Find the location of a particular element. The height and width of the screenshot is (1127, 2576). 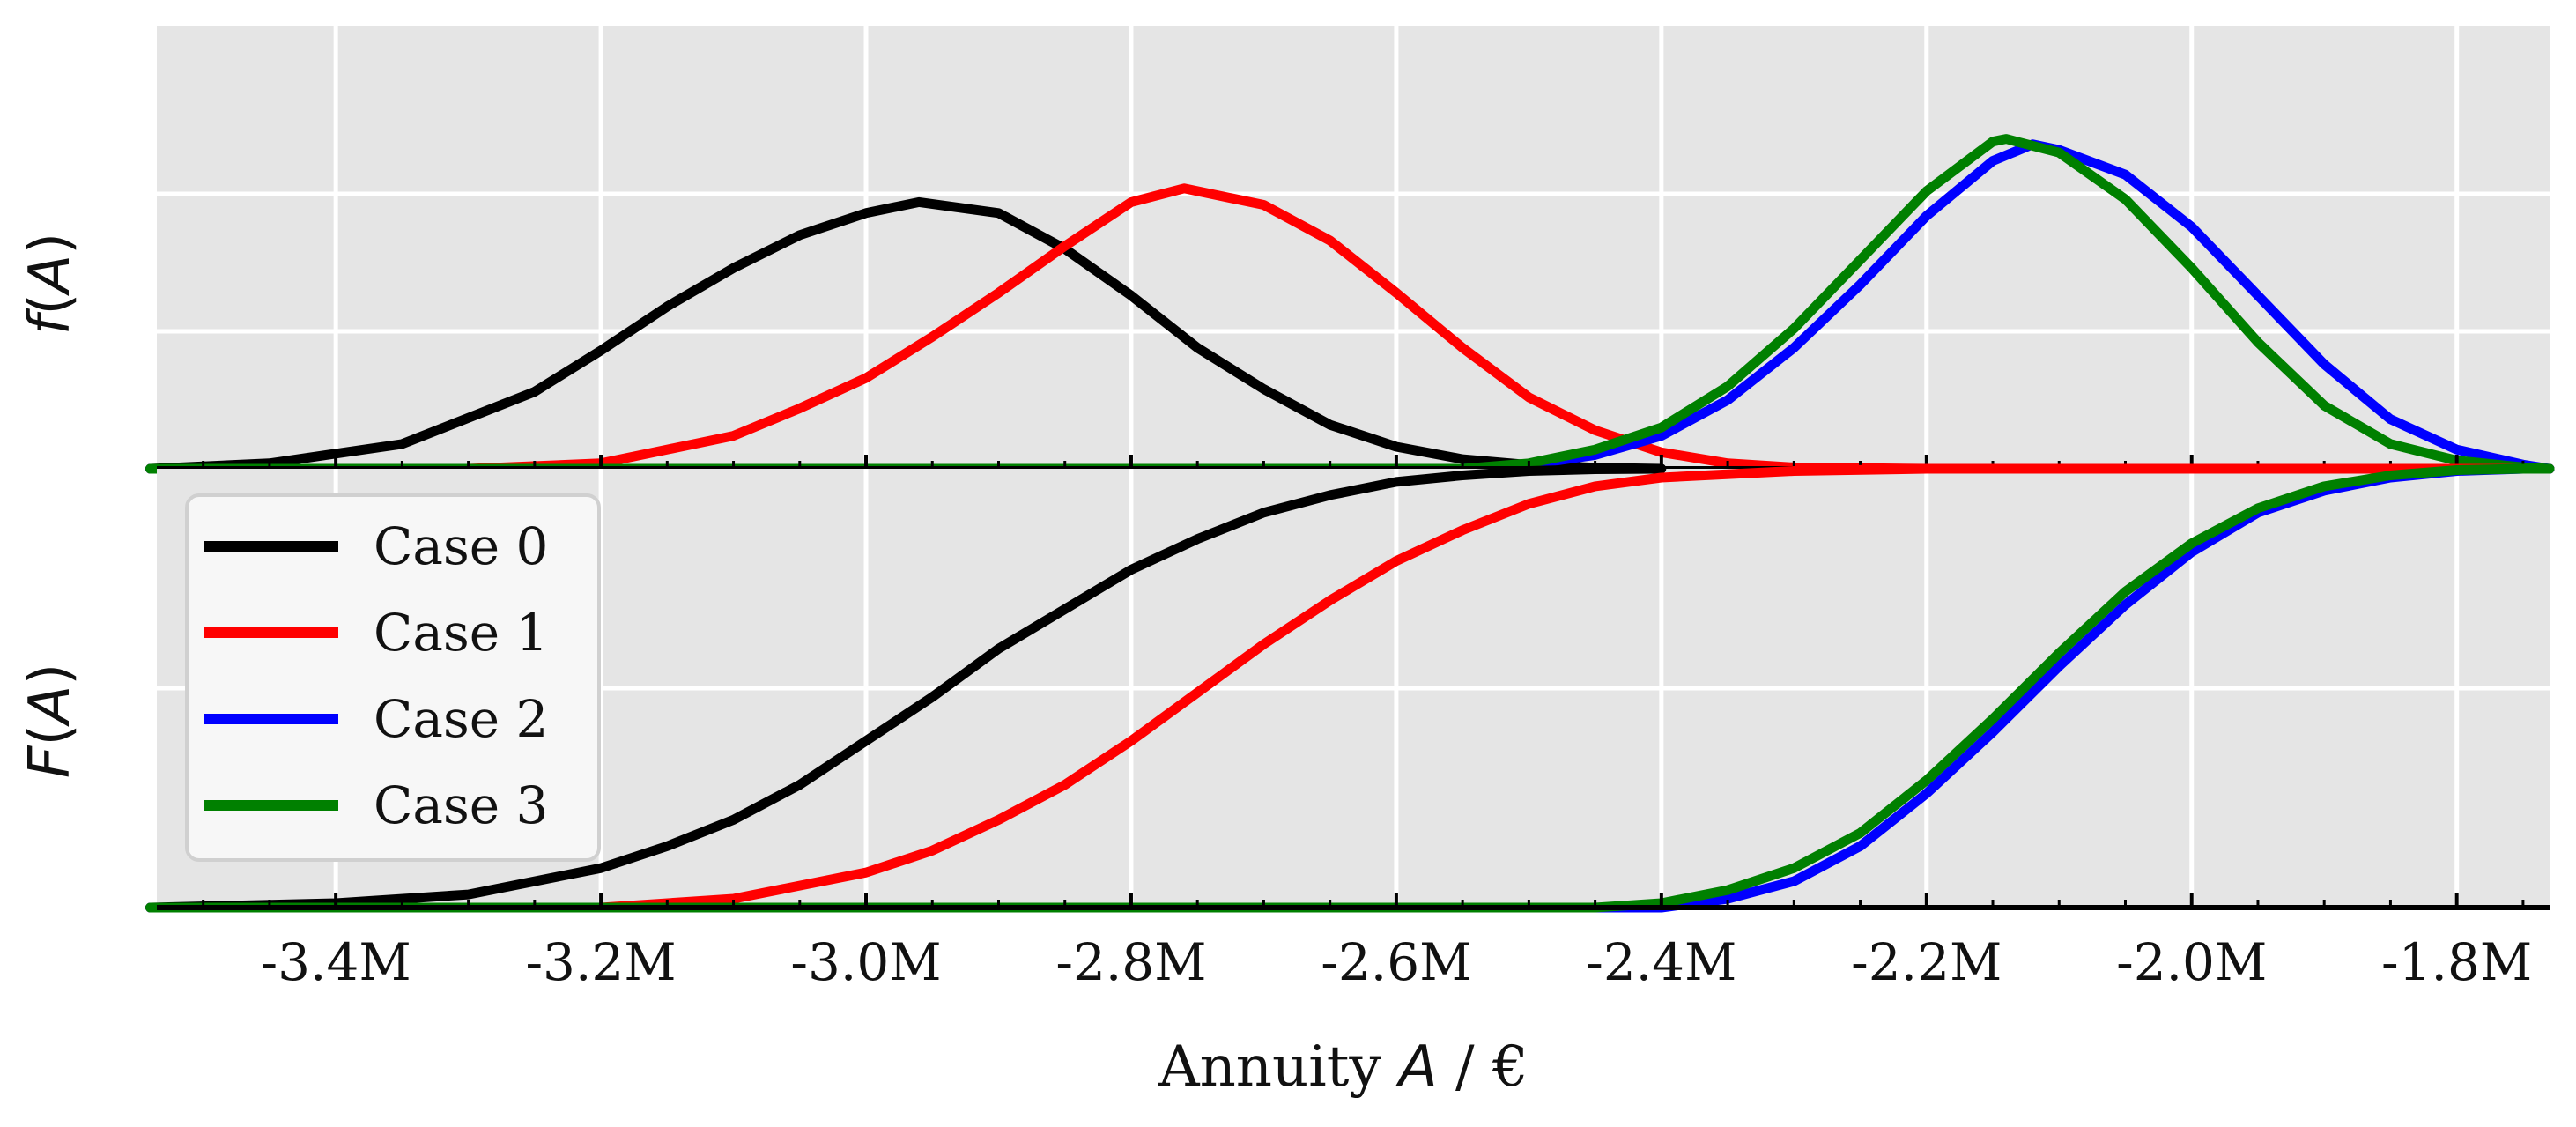

cdf-x-ticks is located at coordinates (1364, 900).